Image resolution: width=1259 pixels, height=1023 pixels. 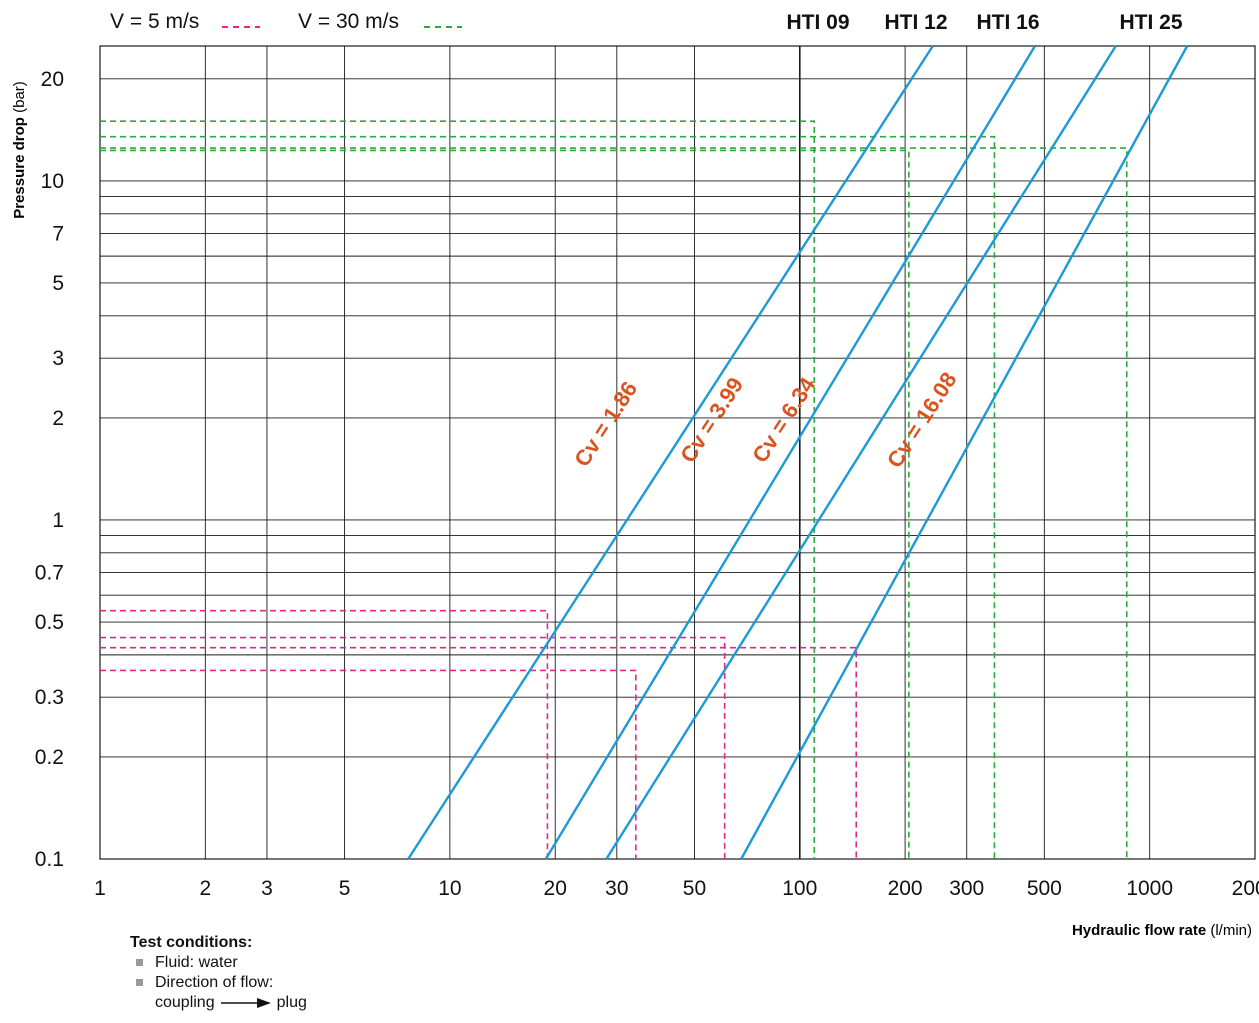 What do you see at coordinates (49, 859) in the screenshot?
I see `y-tick-label: 0.1` at bounding box center [49, 859].